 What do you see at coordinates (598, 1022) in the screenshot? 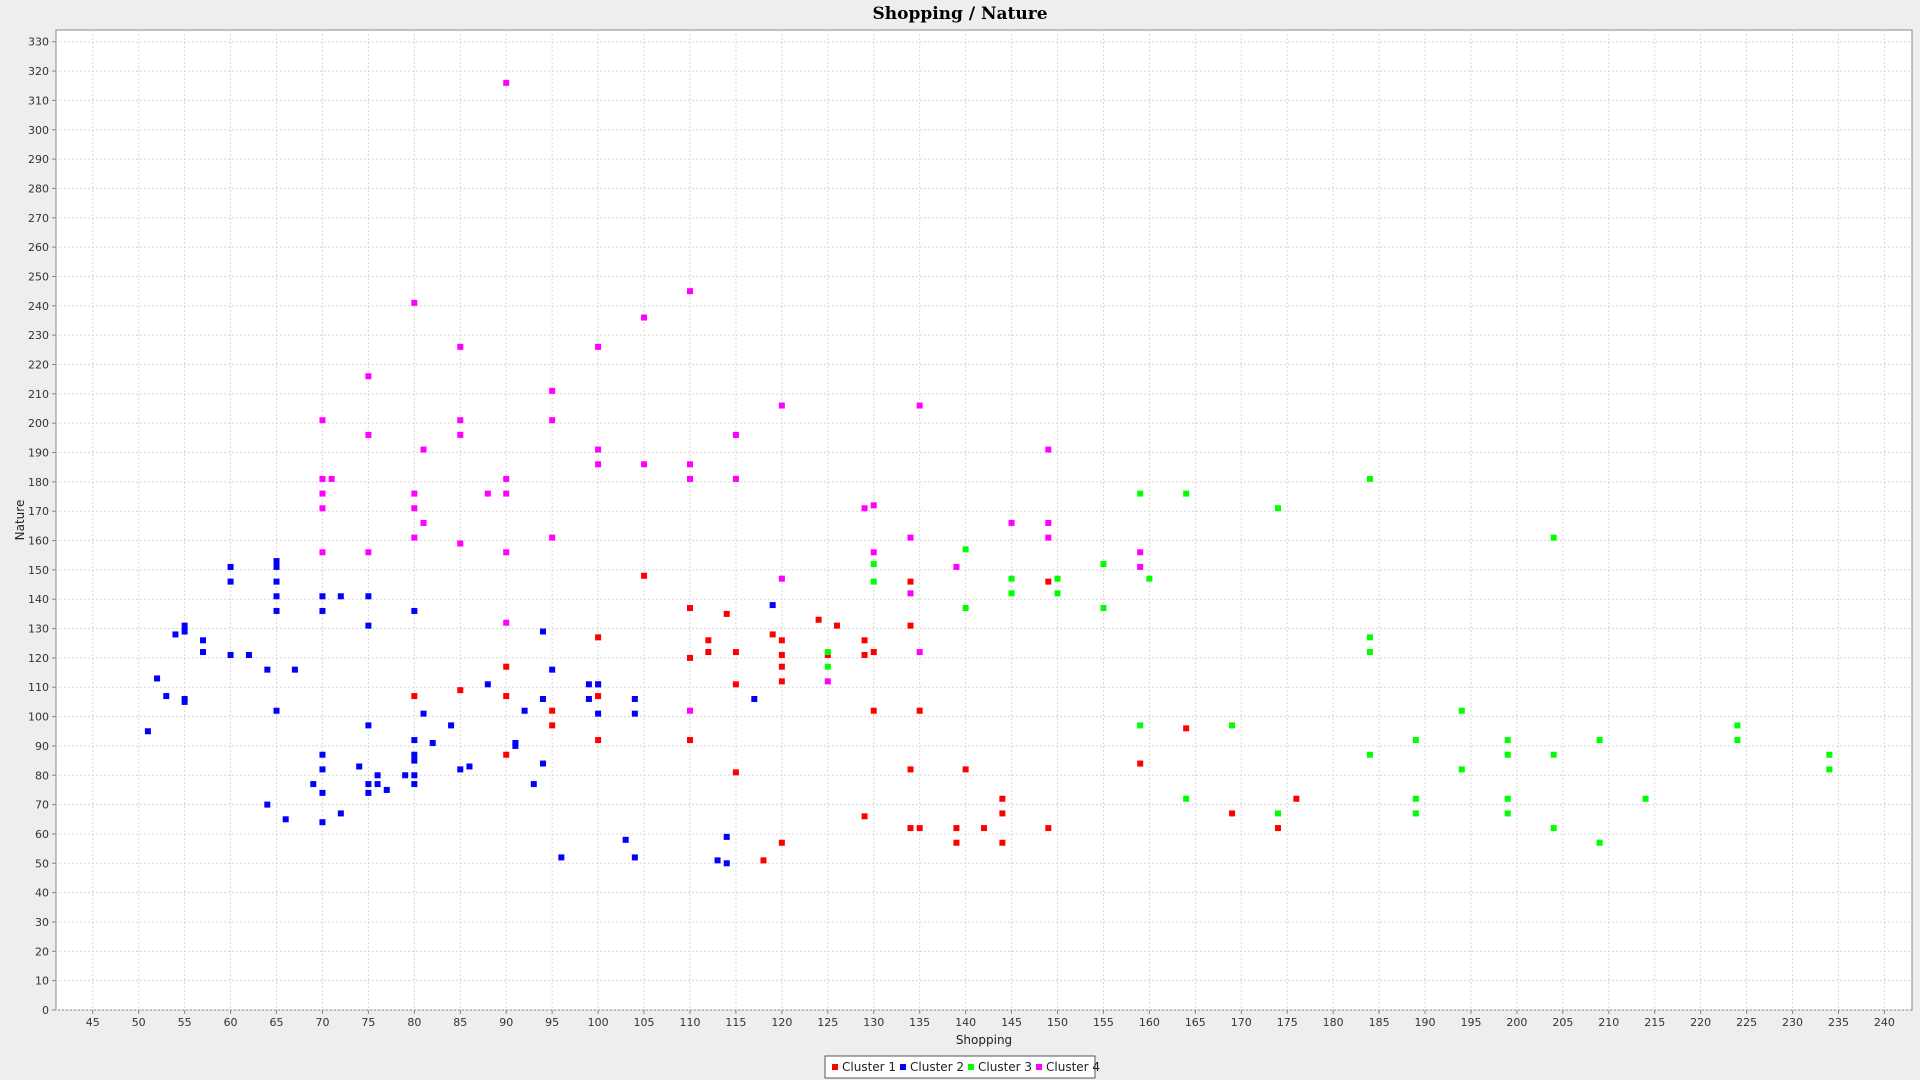
I see `x-tick-label: 100` at bounding box center [598, 1022].